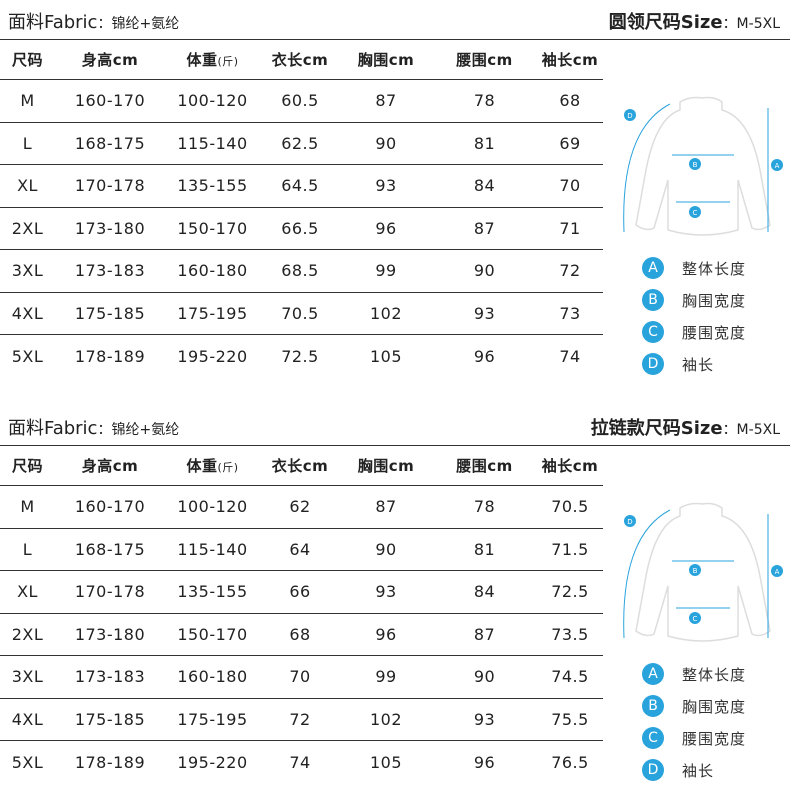 The image size is (790, 801). I want to click on svg-text: B, so click(695, 165).